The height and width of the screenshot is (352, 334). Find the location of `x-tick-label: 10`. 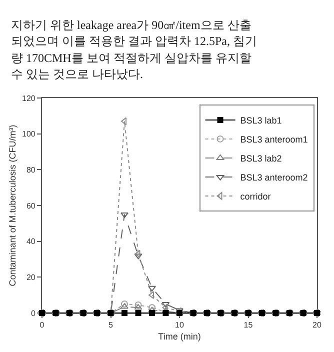

x-tick-label: 10 is located at coordinates (179, 325).